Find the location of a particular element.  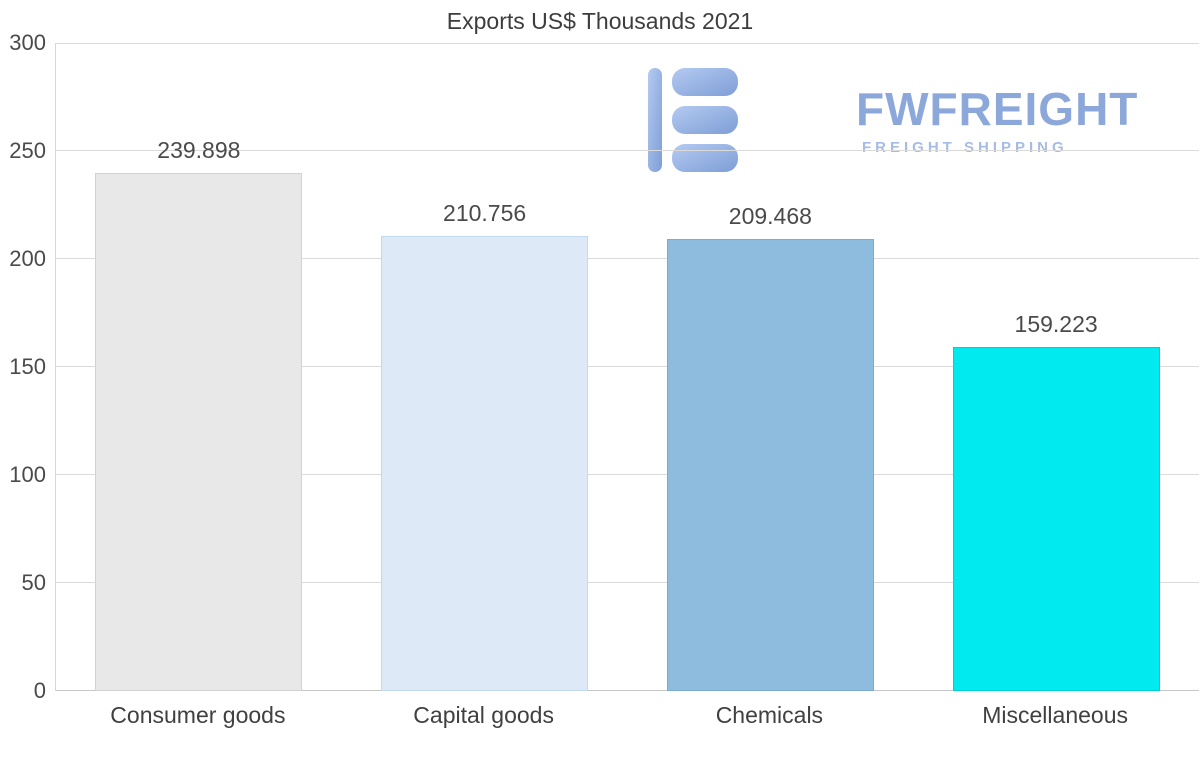

bar-chemicals is located at coordinates (770, 464).